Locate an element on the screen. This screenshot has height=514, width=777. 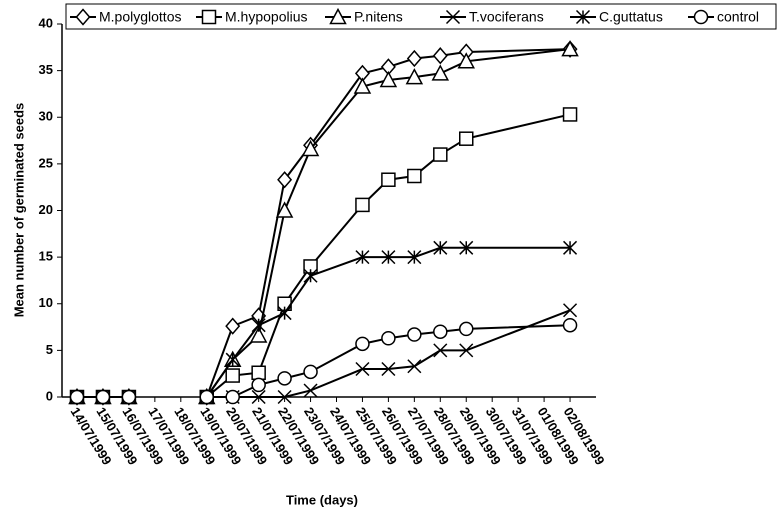
legend-label: M.hypopolius is located at coordinates (266, 17).